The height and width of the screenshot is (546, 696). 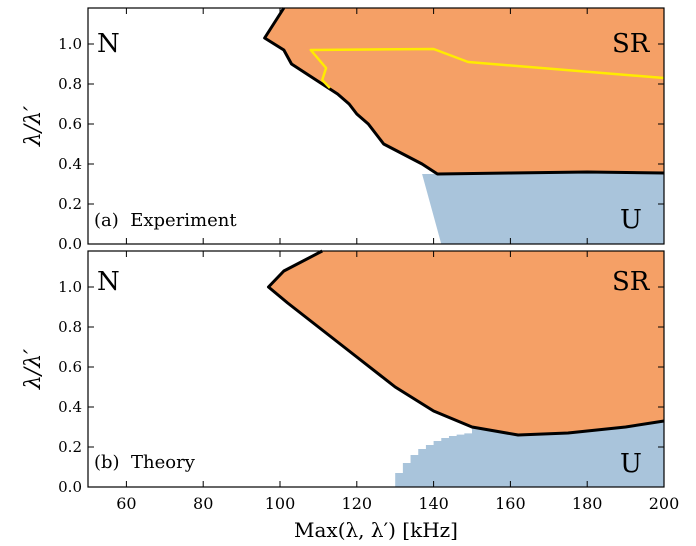 I want to click on panel-b-label-u: U, so click(x=631, y=464).